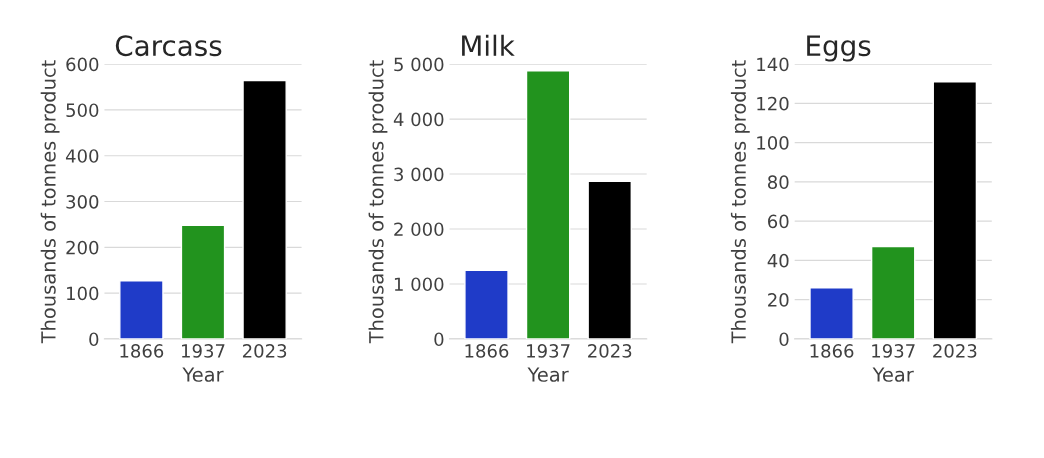  I want to click on y-tick-label: 1 000, so click(419, 284).